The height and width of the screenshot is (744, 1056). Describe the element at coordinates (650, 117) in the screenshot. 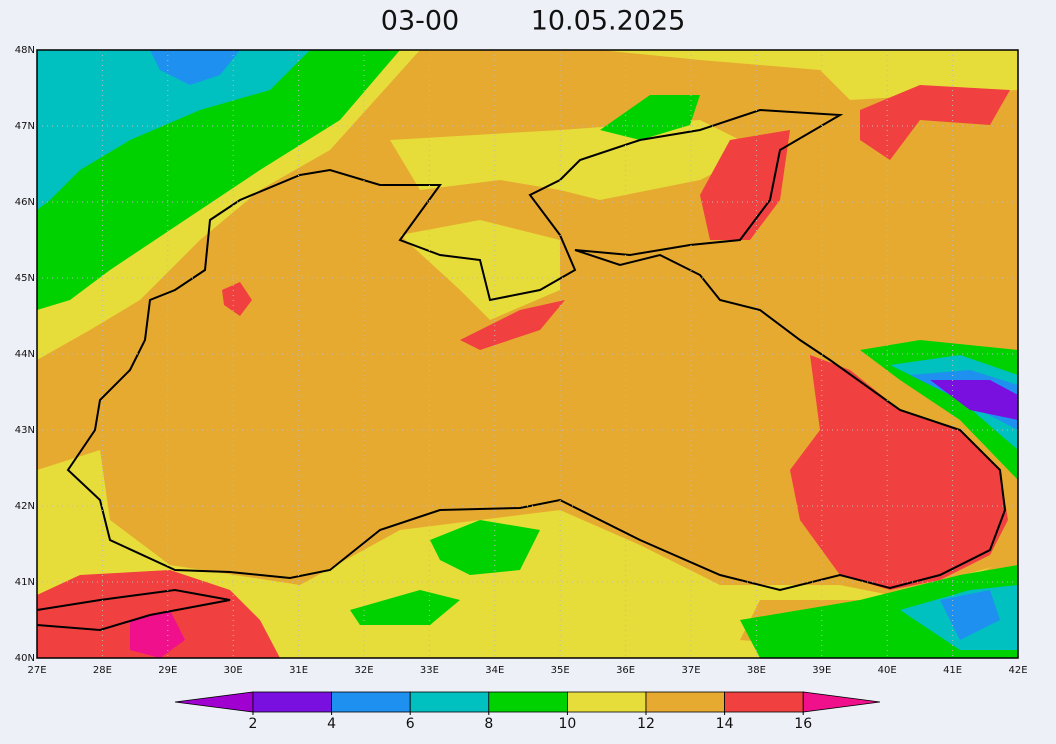

I see `field-8-10-azov` at that location.